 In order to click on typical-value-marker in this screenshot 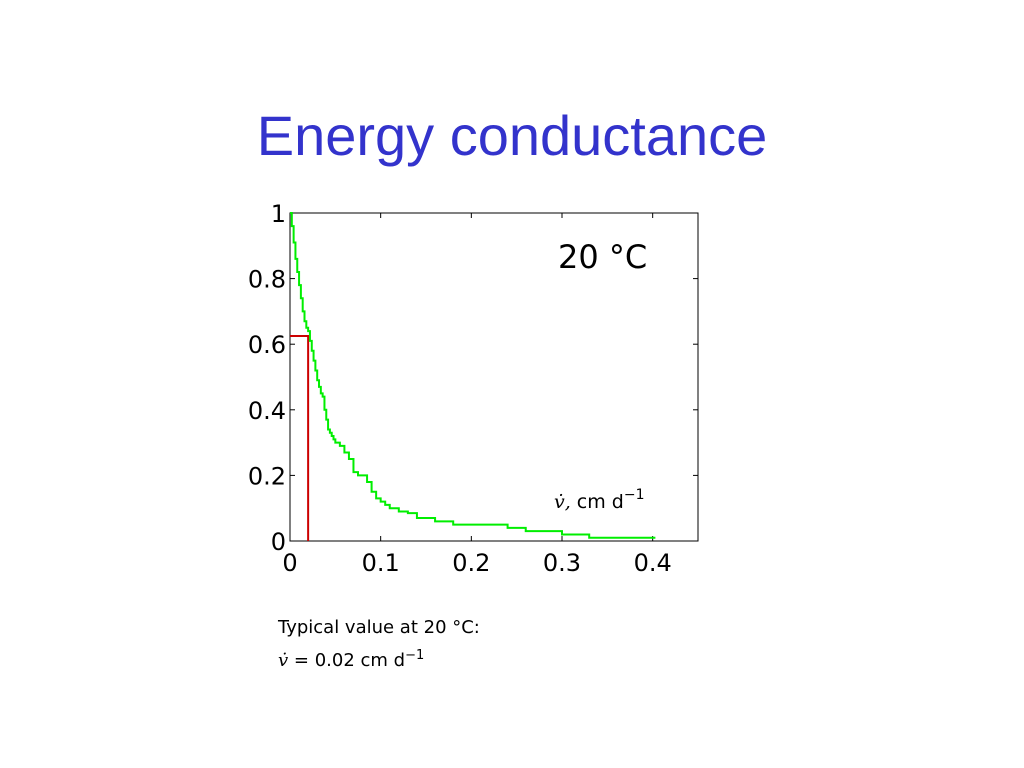, I will do `click(300, 438)`.